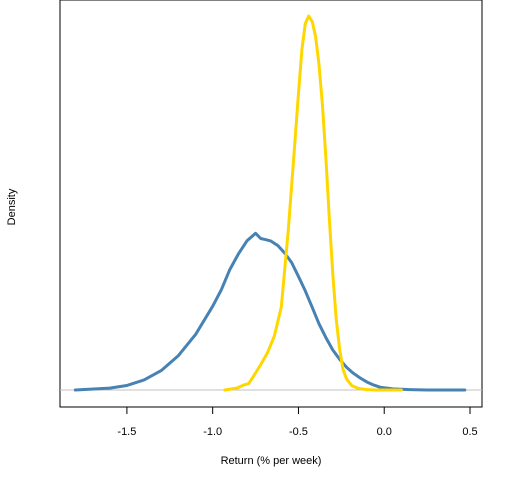 This screenshot has height=480, width=512. Describe the element at coordinates (469, 432) in the screenshot. I see `x-tick-label: 0.5` at that location.